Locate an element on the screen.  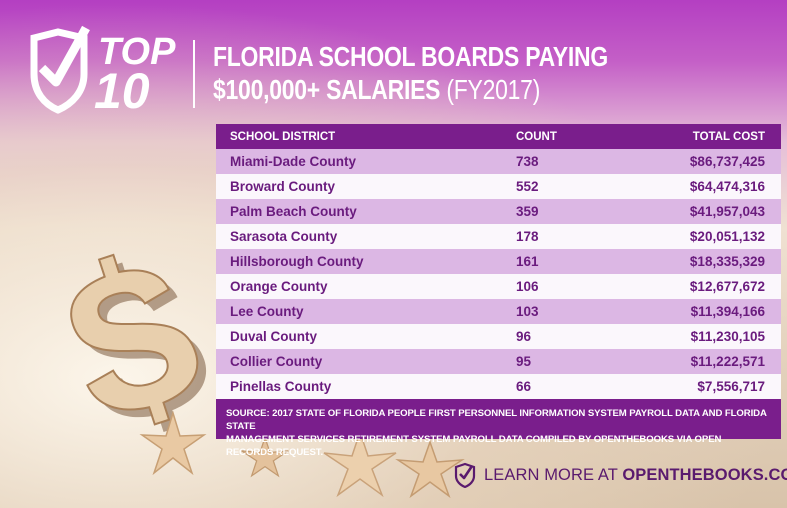
count-cell: 96 is located at coordinates (524, 336).